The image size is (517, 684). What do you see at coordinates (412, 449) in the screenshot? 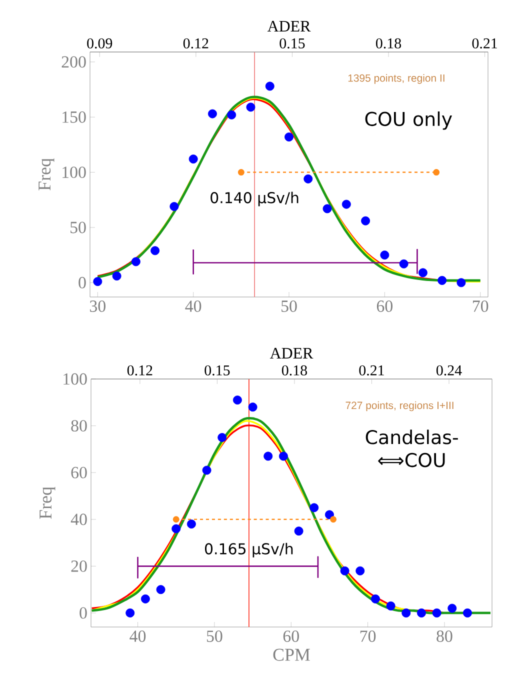
I see `annotation: Candelas-⟺COU` at bounding box center [412, 449].